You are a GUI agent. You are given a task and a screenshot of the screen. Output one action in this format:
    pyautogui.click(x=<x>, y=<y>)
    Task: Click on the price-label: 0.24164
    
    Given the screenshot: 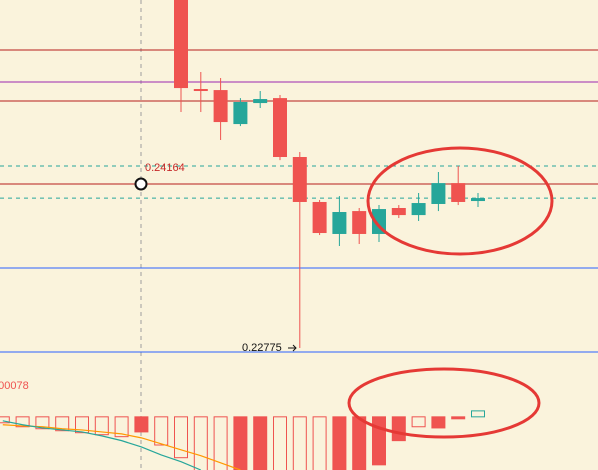 What is the action you would take?
    pyautogui.click(x=165, y=168)
    